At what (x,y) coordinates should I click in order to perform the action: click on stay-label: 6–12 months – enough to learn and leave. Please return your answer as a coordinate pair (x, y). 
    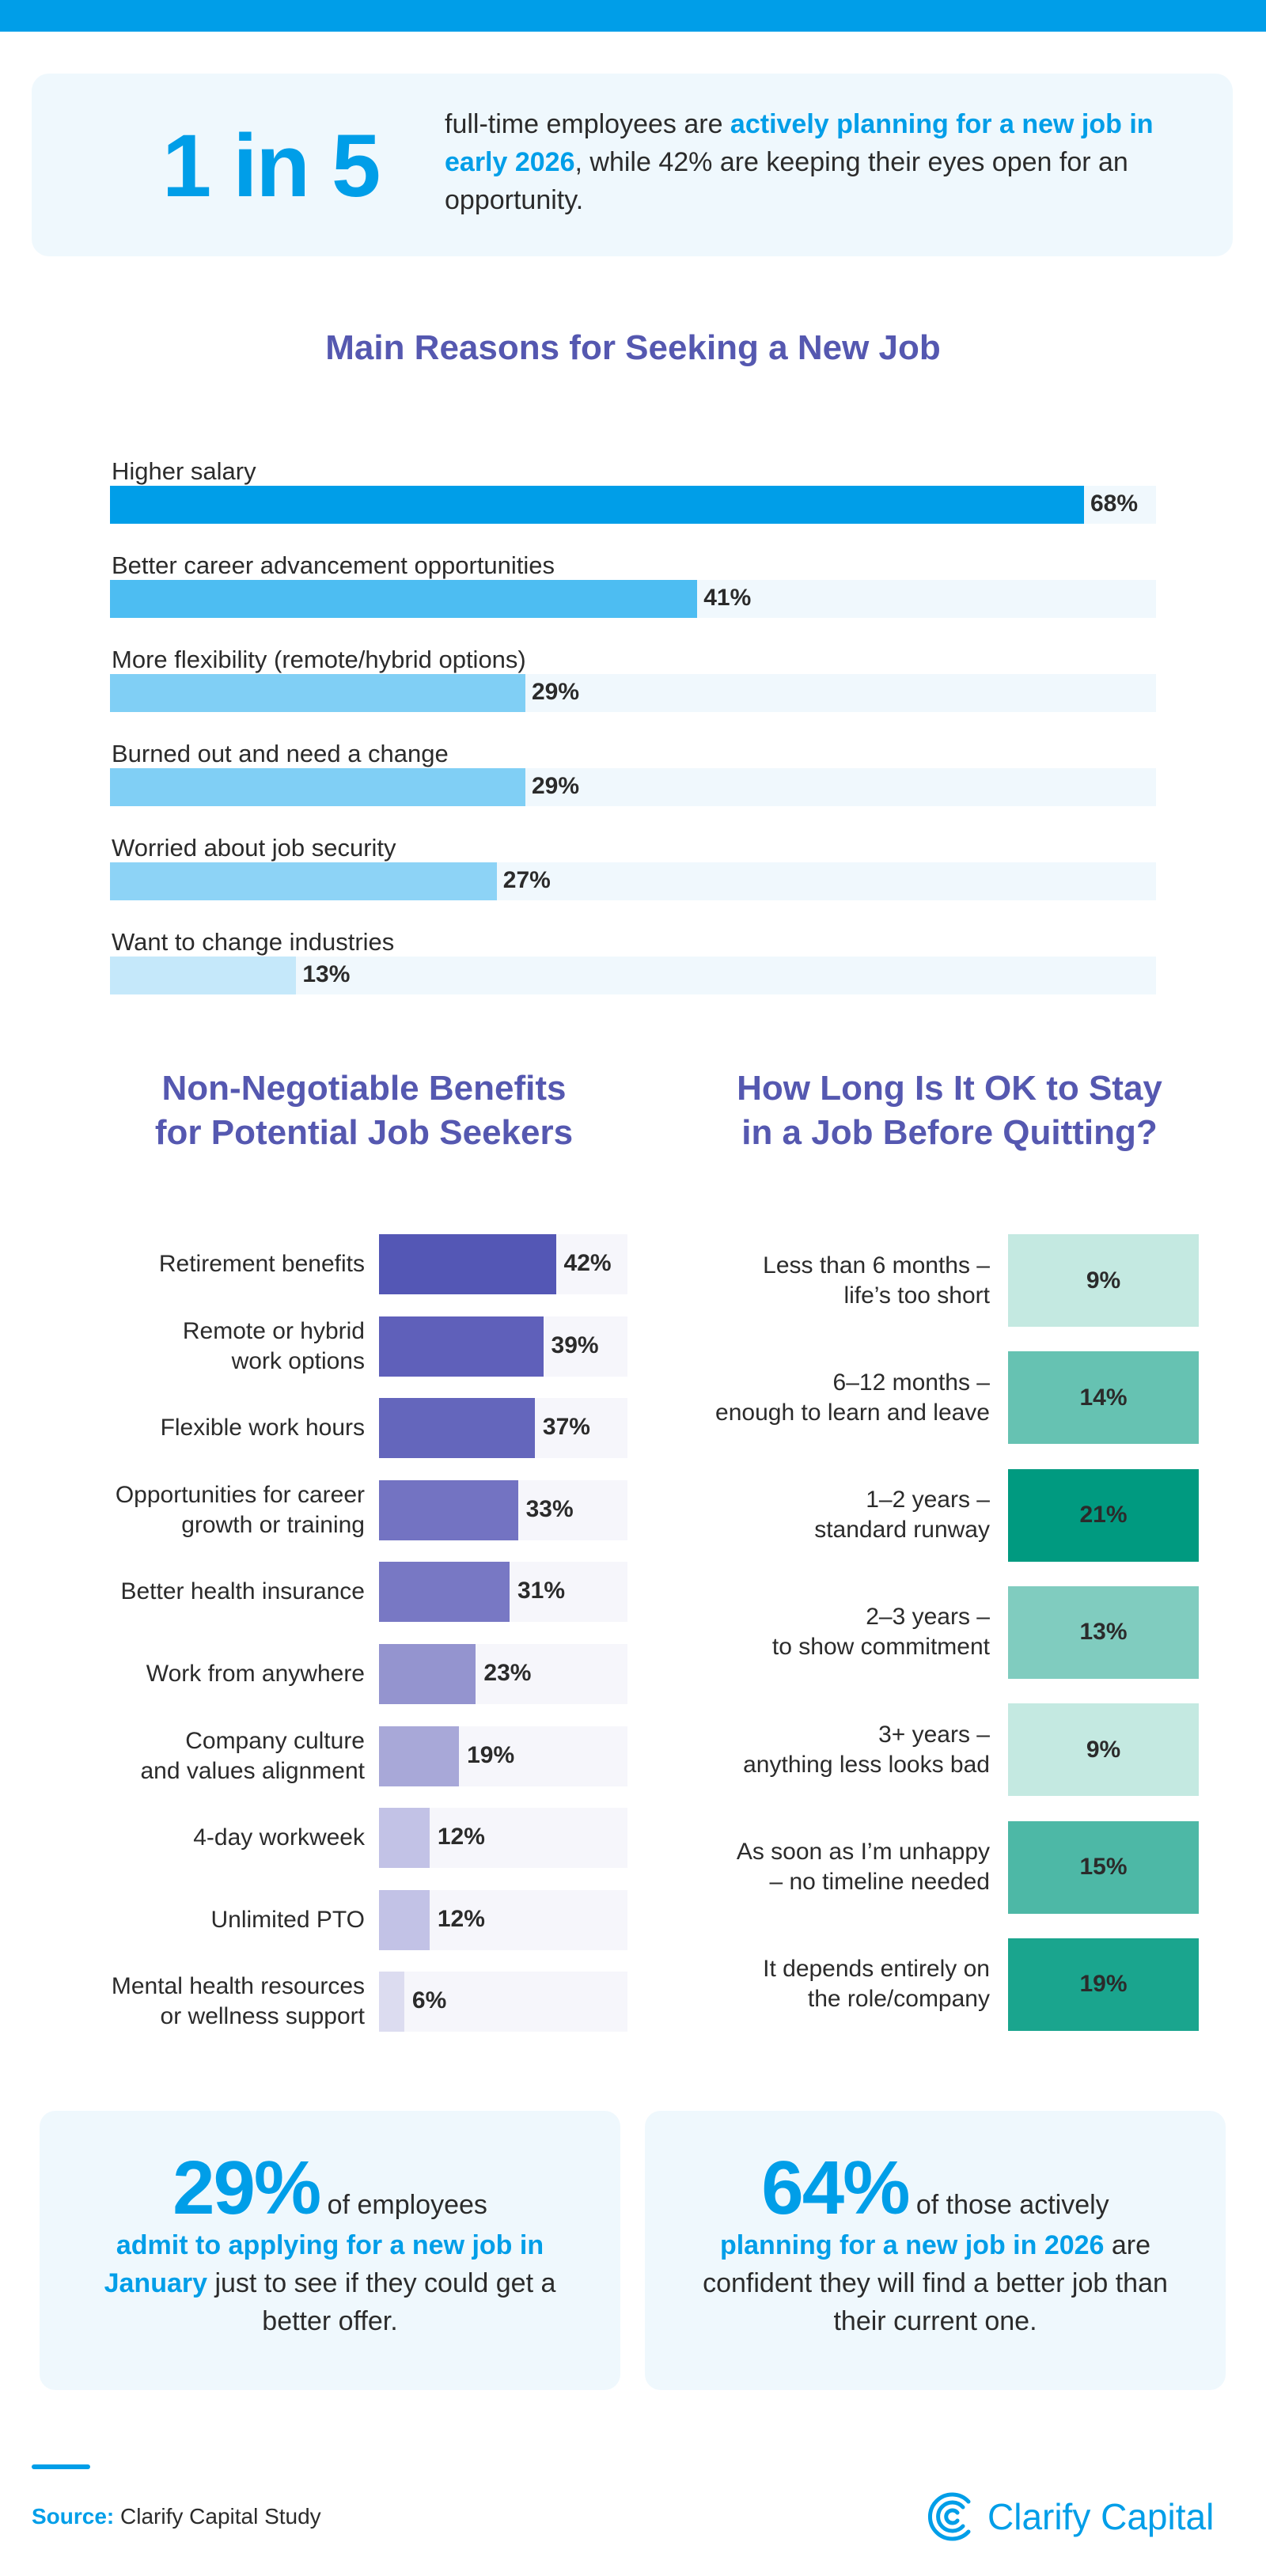
    Looking at the image, I should click on (808, 1397).